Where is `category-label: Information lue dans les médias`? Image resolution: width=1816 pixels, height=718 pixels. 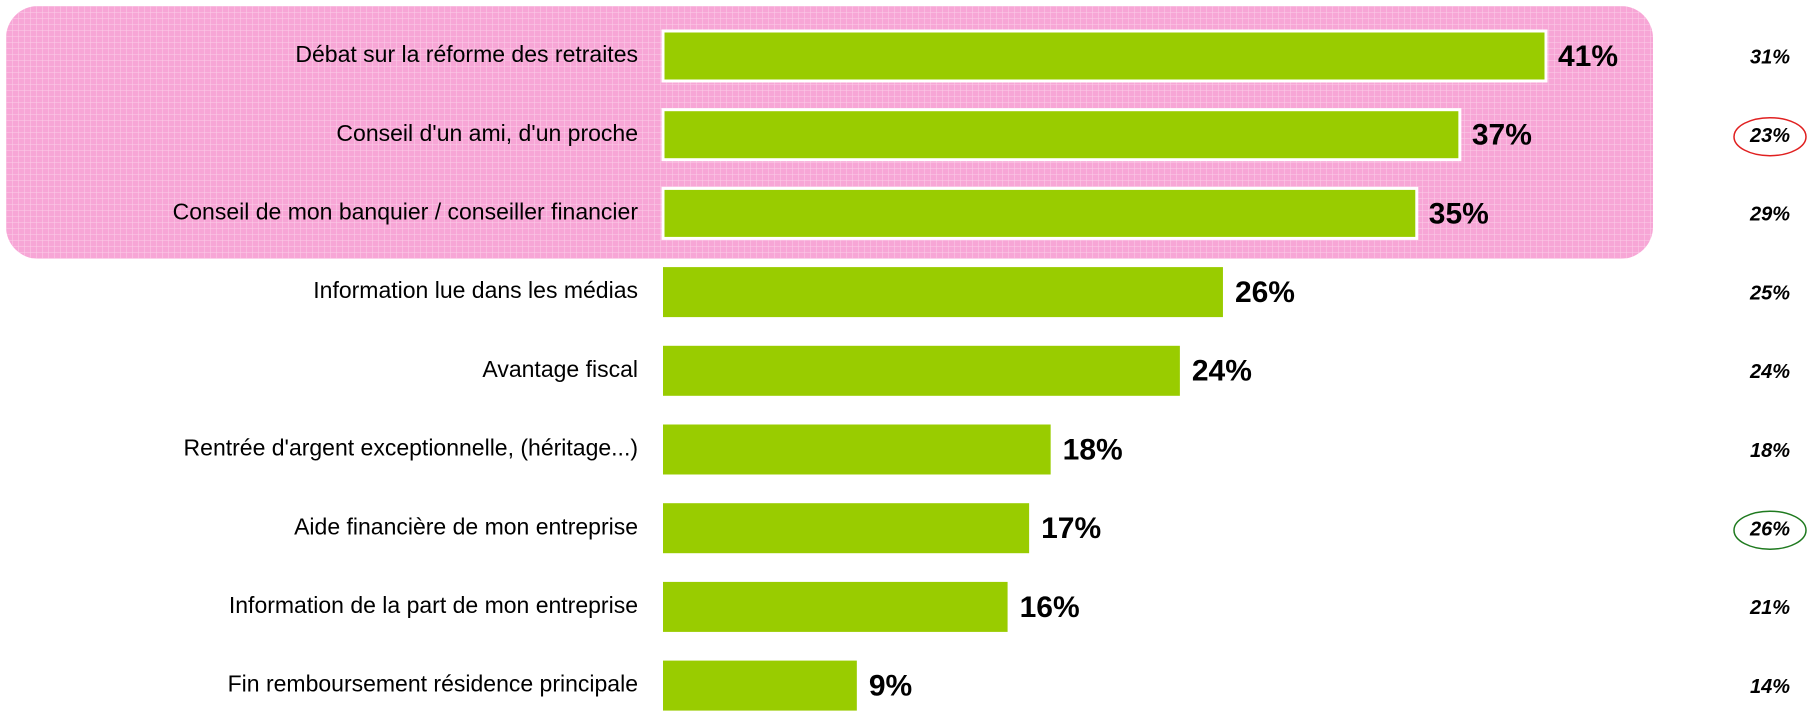 category-label: Information lue dans les médias is located at coordinates (475, 290).